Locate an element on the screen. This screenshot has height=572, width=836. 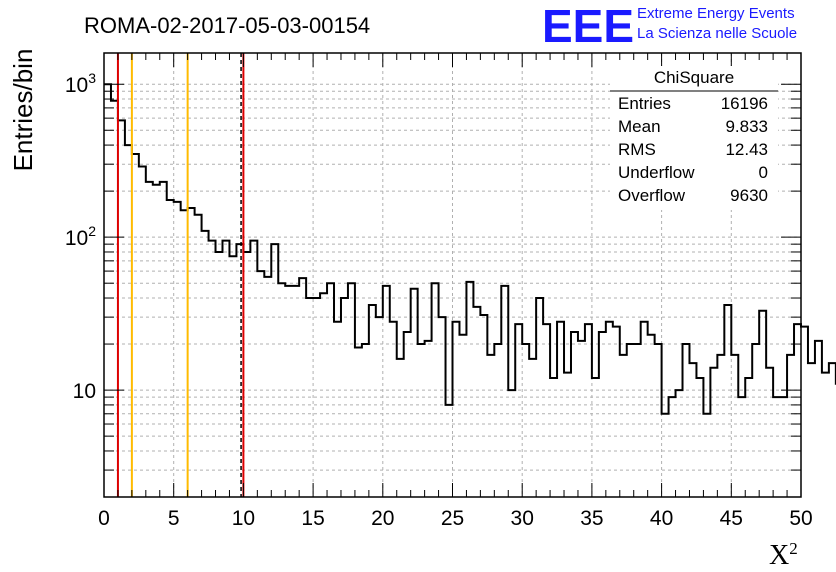
x-tick-label: 45 is located at coordinates (731, 518).